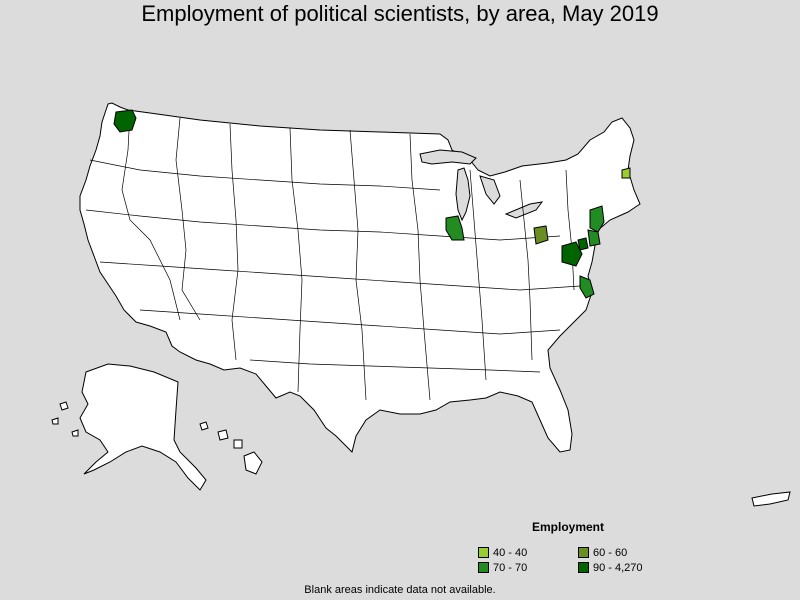 Image resolution: width=800 pixels, height=600 pixels. Describe the element at coordinates (610, 552) in the screenshot. I see `legend-label: 60 - 60` at that location.